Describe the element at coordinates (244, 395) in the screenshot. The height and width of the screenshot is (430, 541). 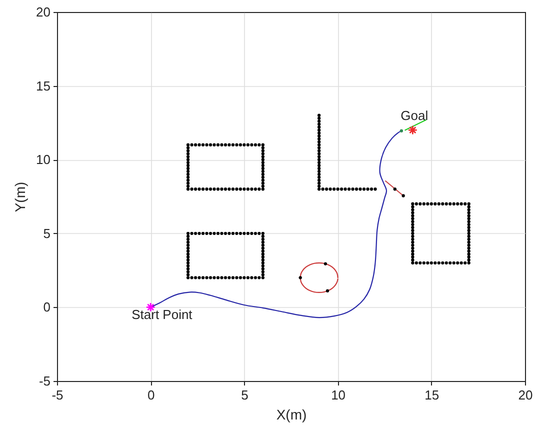
I see `x-tick-label: 5` at that location.